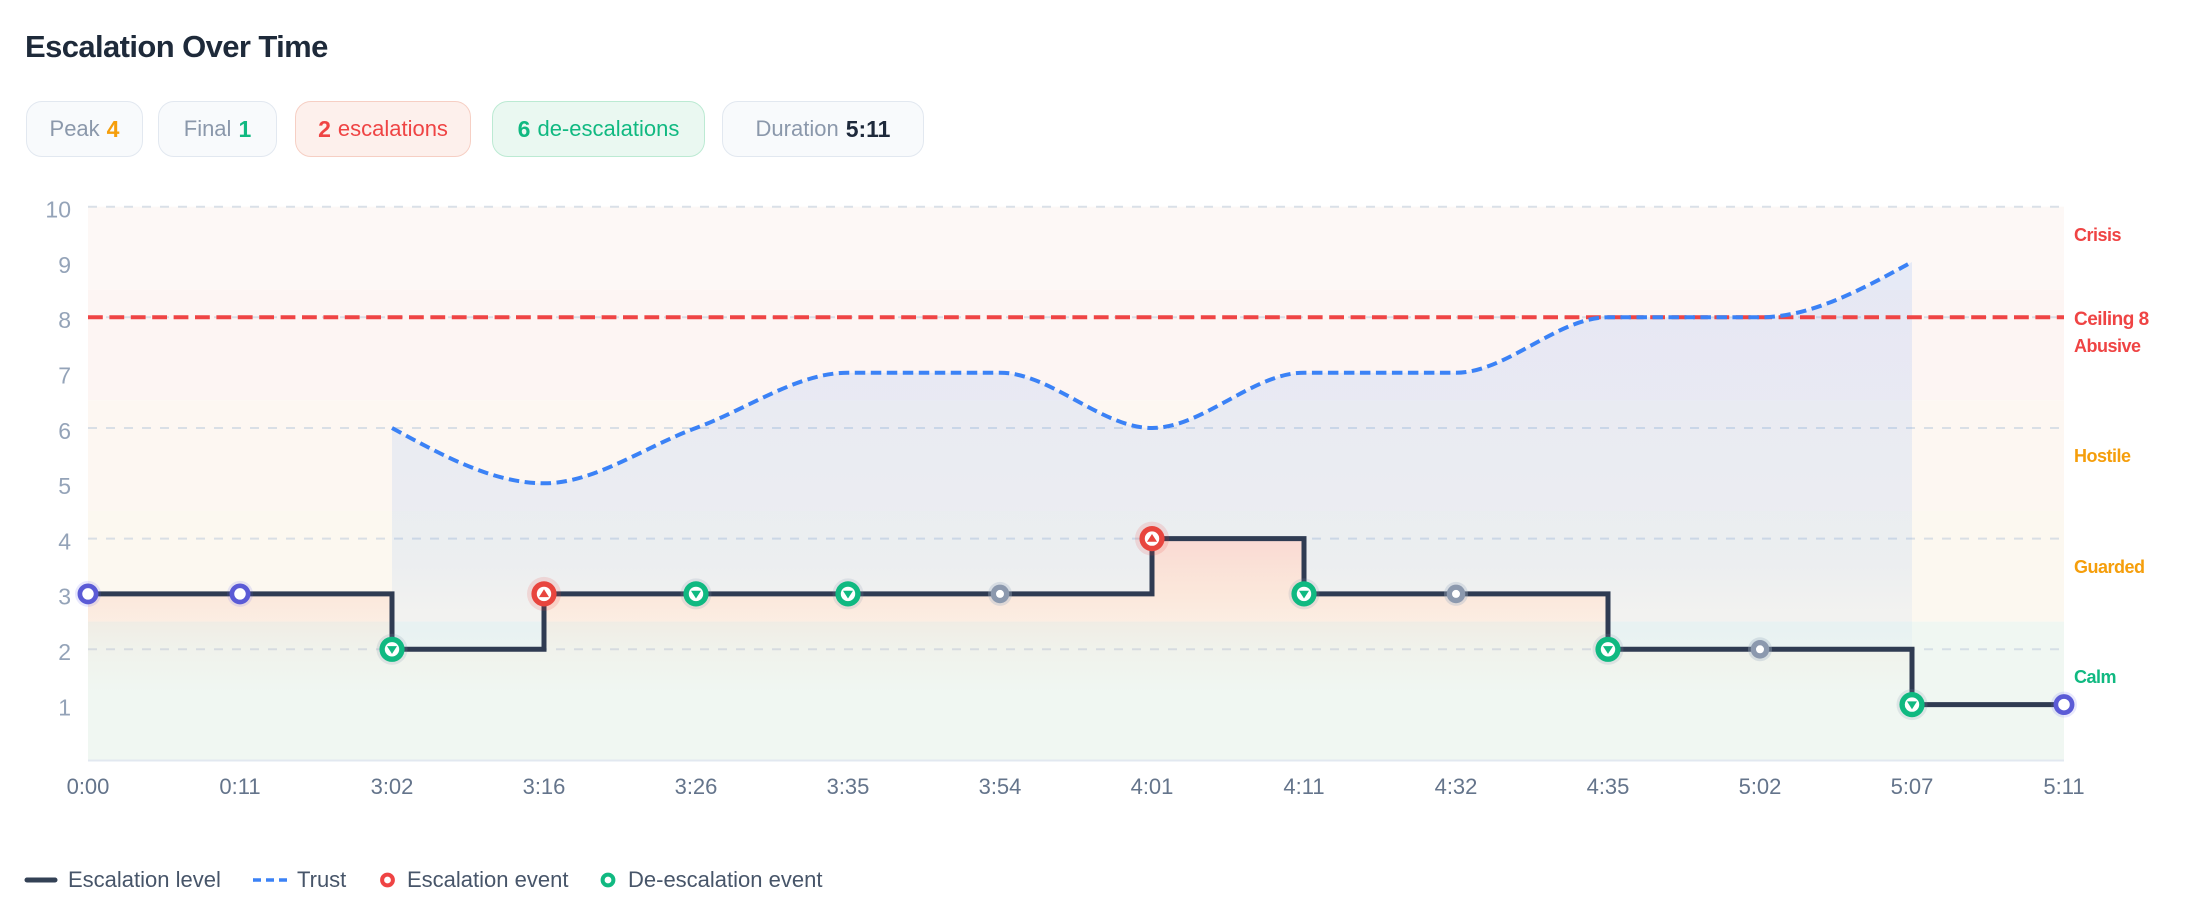  I want to click on svg-text: 10, so click(58, 210).